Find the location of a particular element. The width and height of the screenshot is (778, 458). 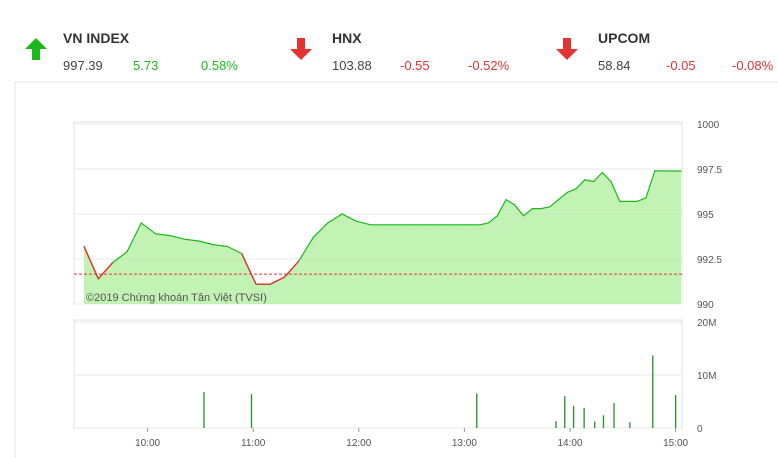

ticker-vnindex: VN INDEX 997.39 5.73 0.58% is located at coordinates (132, 50).